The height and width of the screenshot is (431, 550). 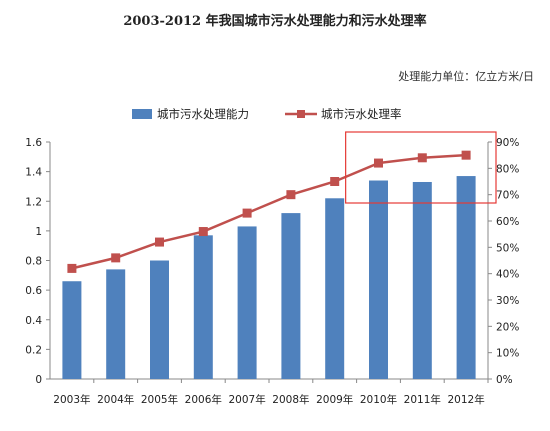 What do you see at coordinates (507, 222) in the screenshot?
I see `y-right-tick-label: 60%` at bounding box center [507, 222].